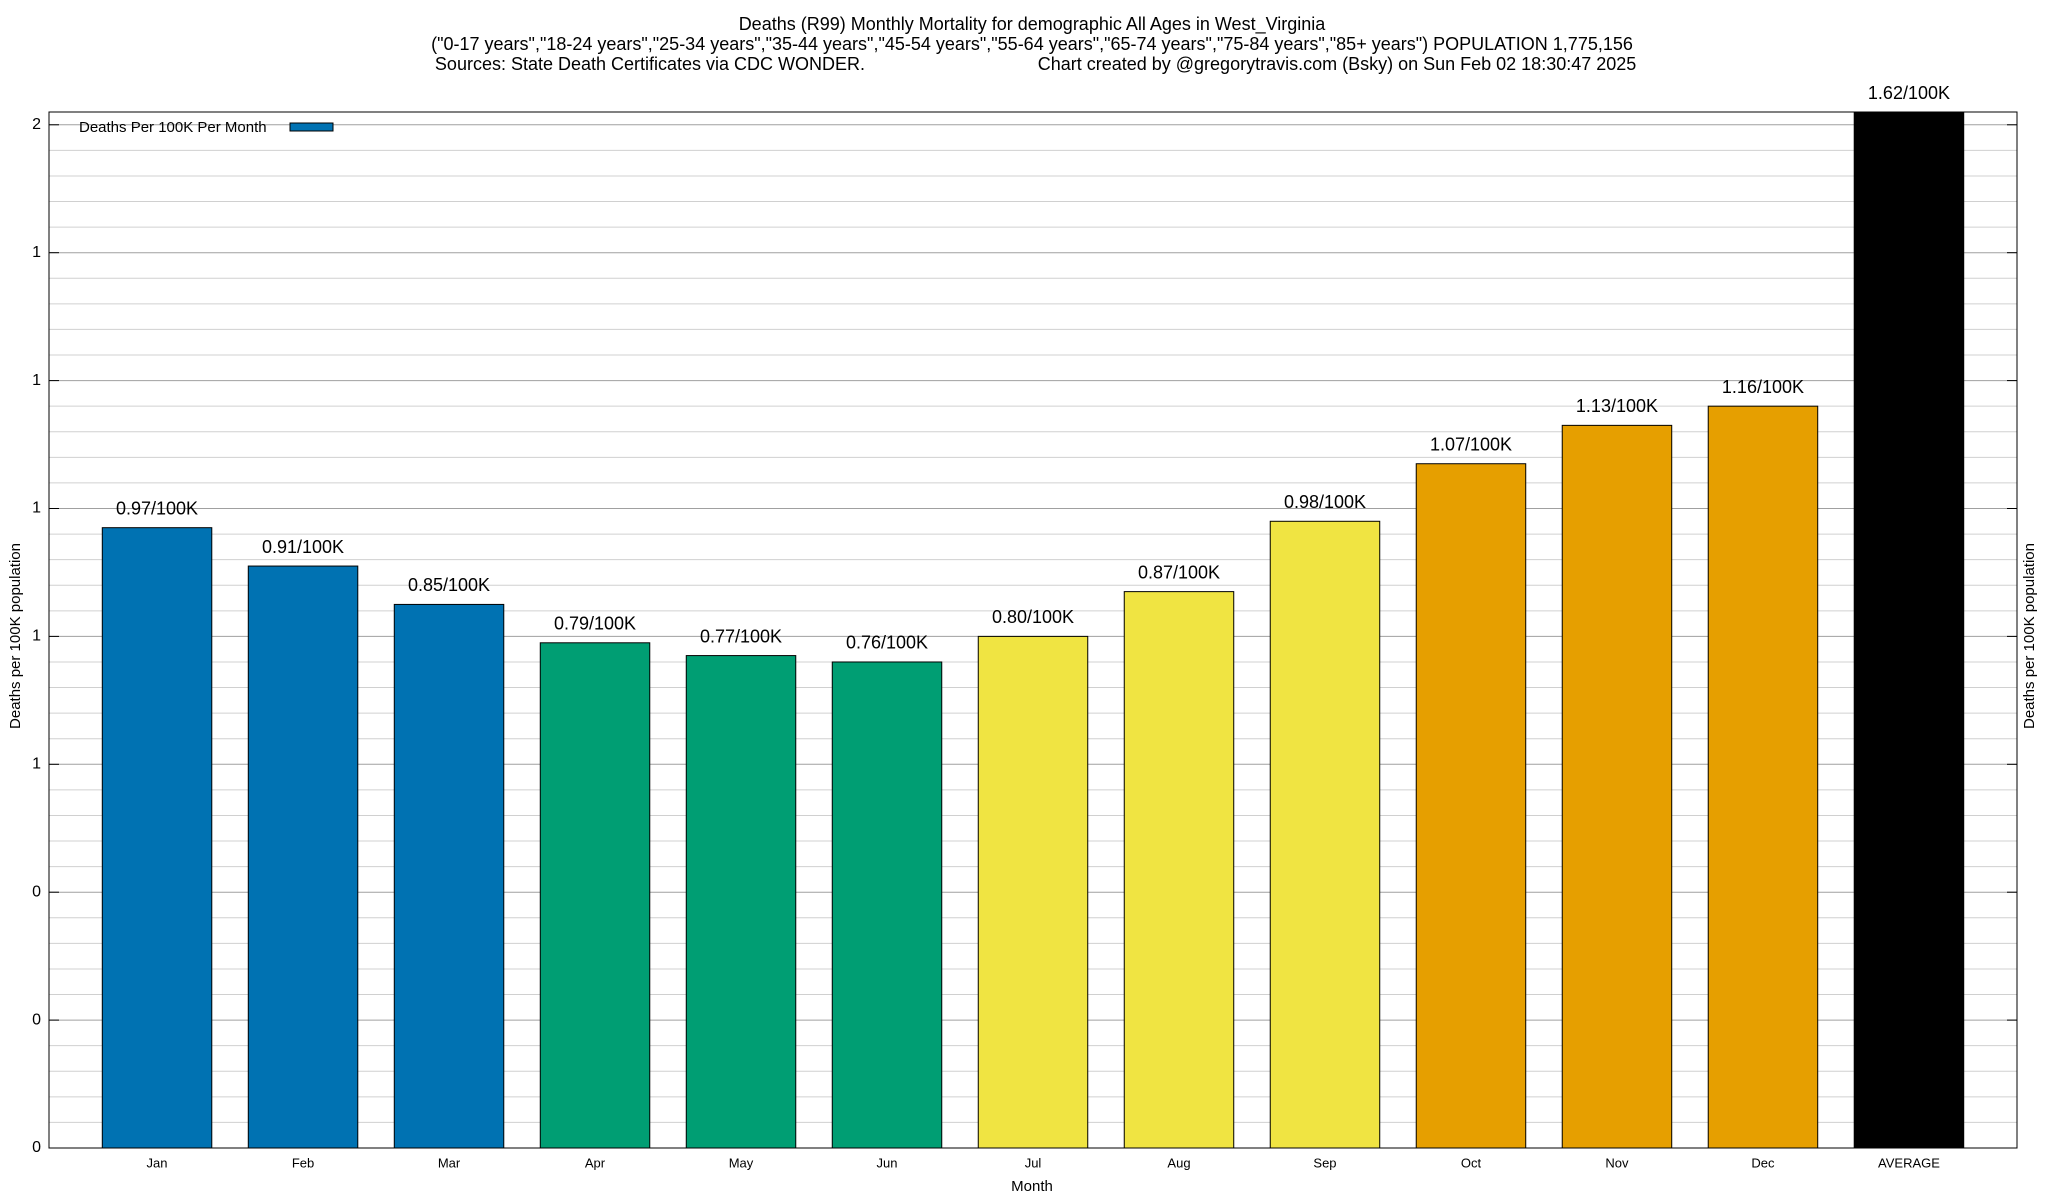 This screenshot has height=1200, width=2048. I want to click on legend-label: Deaths Per 100K Per Month, so click(173, 127).